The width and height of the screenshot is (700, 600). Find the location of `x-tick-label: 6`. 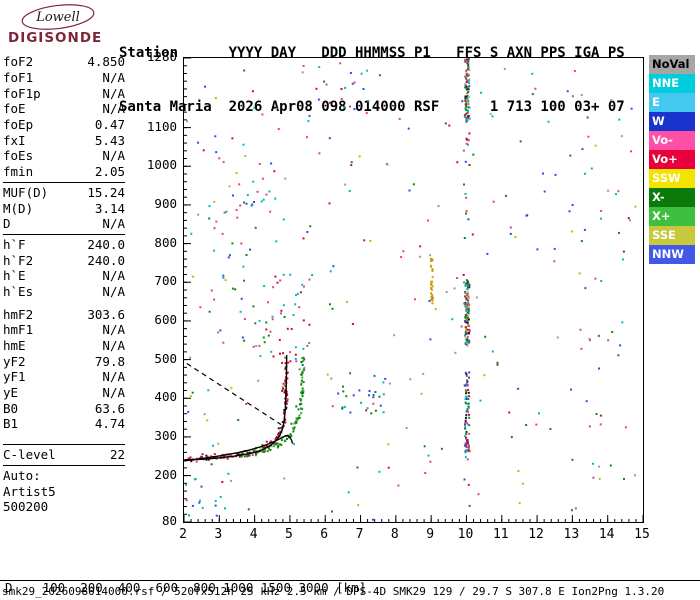

x-tick-label: 6 is located at coordinates (324, 534).